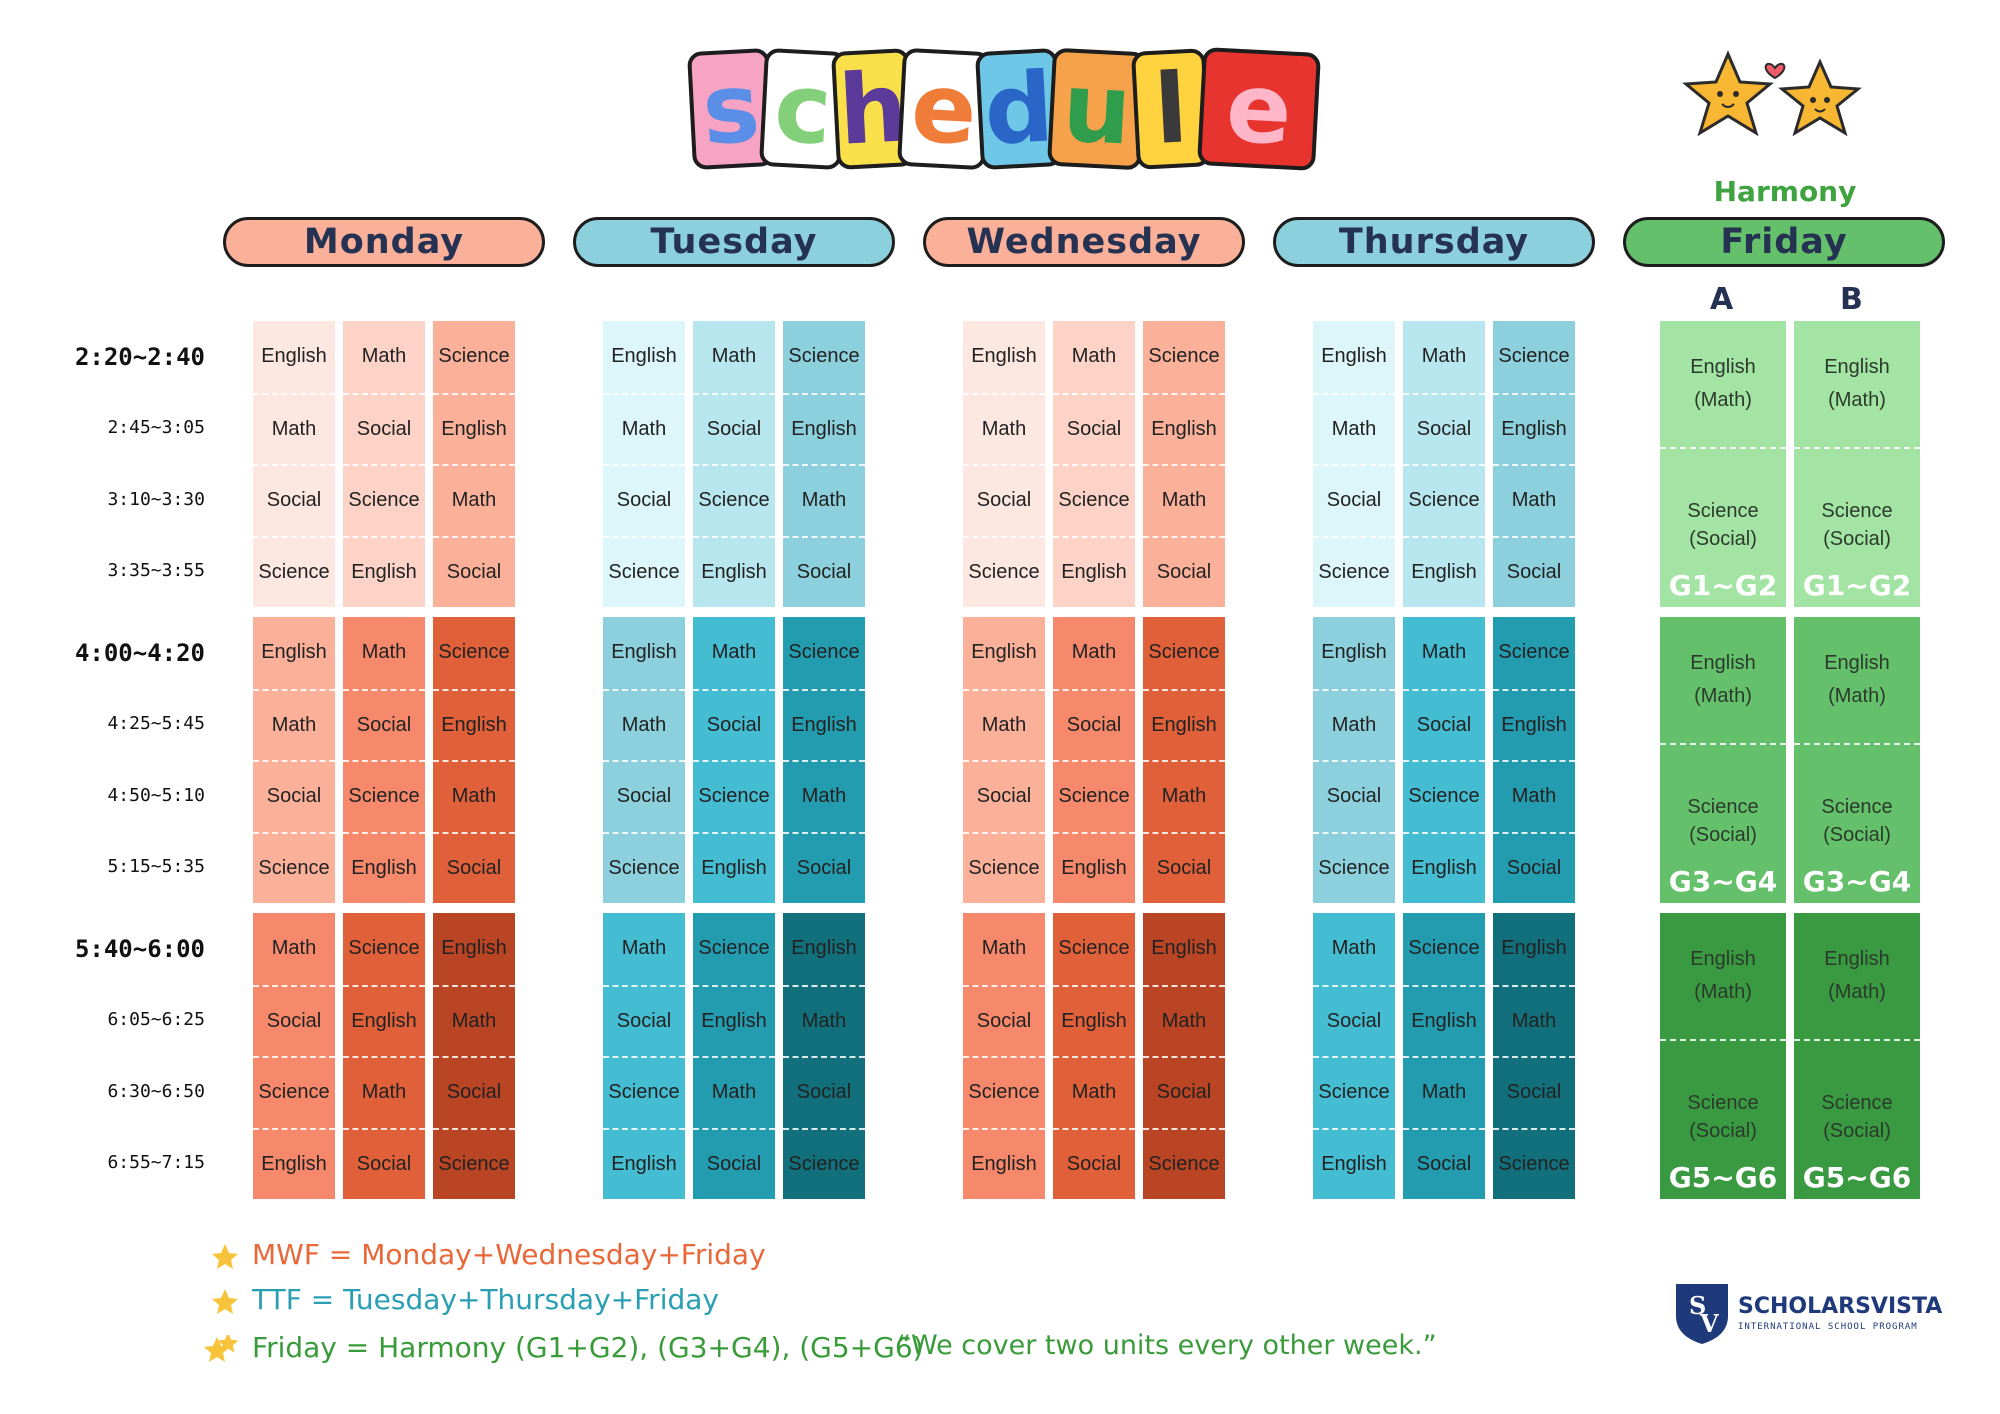 This screenshot has height=1414, width=2000. I want to click on legend-item: MWF = Monday+Wednesday+Friday, so click(509, 1254).